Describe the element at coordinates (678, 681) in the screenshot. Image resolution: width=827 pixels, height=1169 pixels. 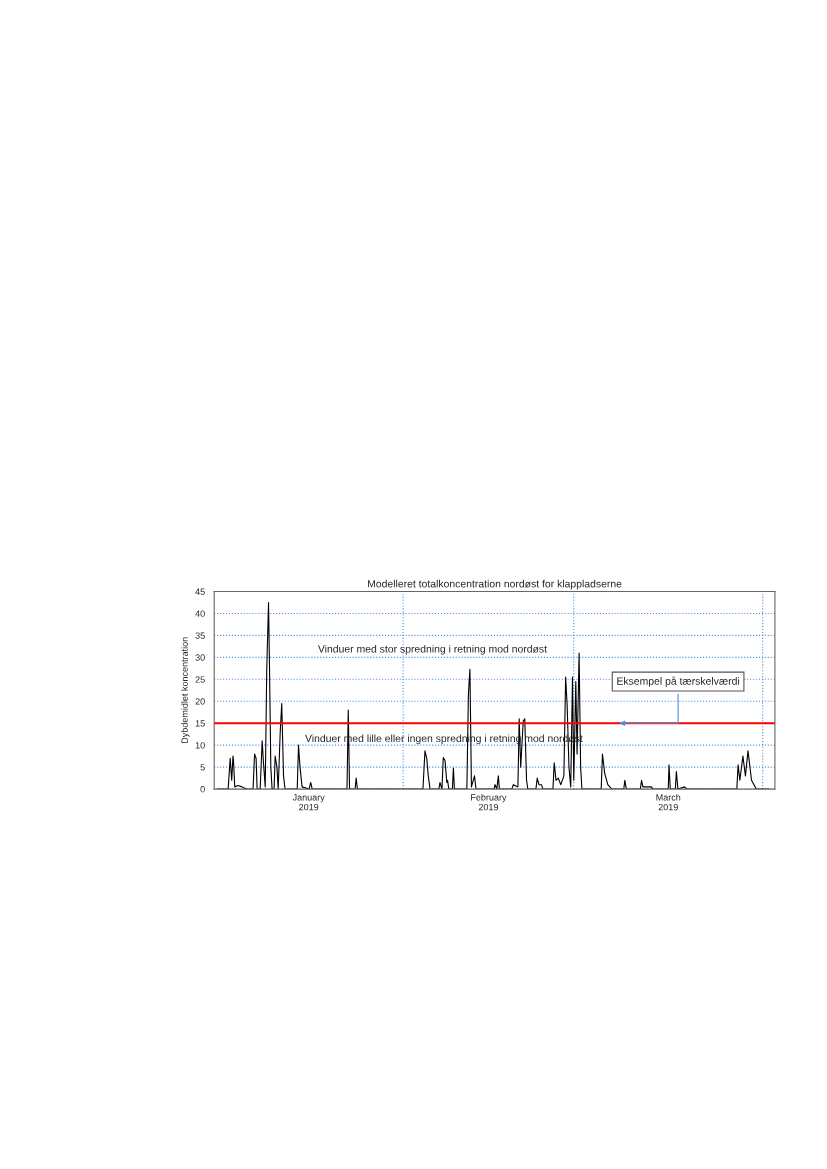
I see `annotation: Eksempel på tærskelværdi` at that location.